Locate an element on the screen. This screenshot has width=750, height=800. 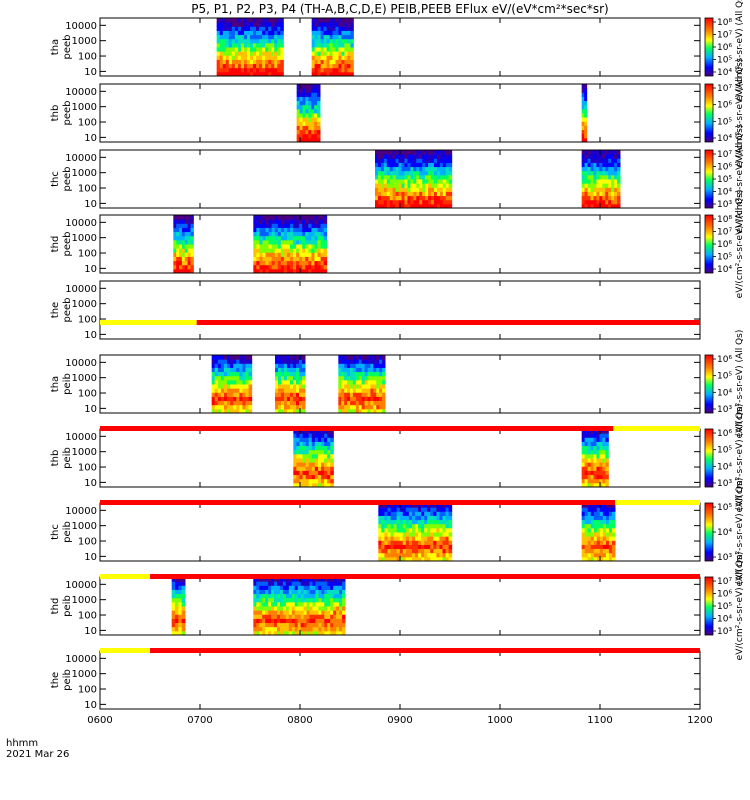
spectrogram-interval is located at coordinates (183, 244).